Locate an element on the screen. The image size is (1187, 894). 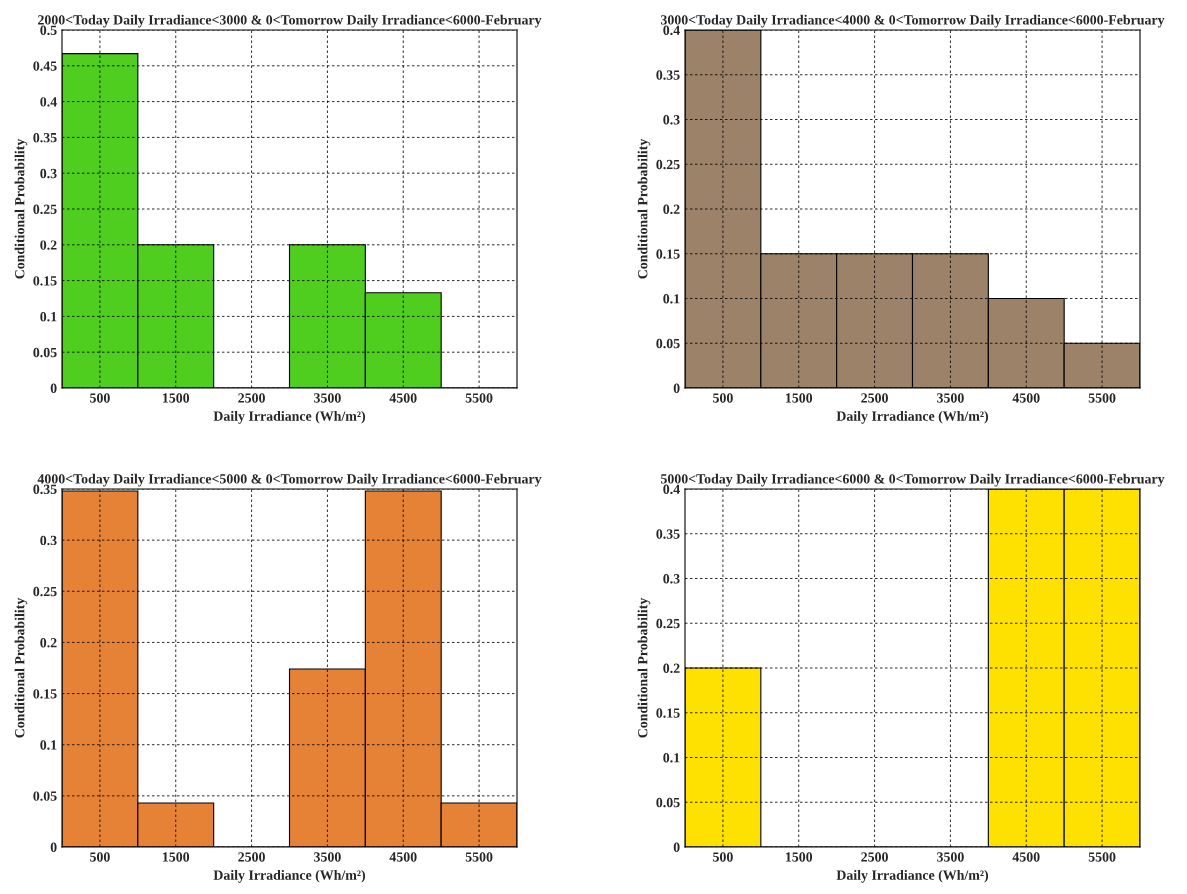
y-tick-label: 0.4 is located at coordinates (48, 102).